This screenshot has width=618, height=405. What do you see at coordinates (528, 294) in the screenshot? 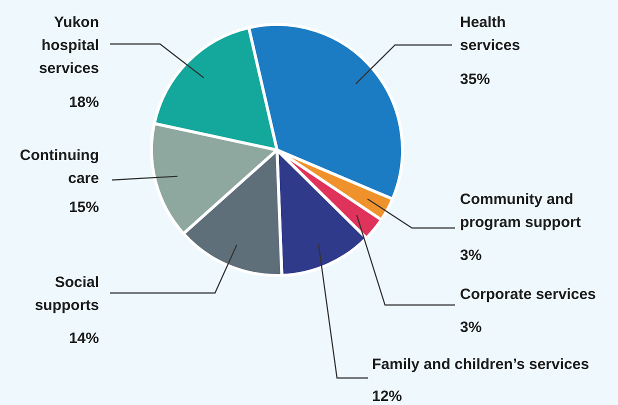
I see `slice-label: Corporate services` at bounding box center [528, 294].